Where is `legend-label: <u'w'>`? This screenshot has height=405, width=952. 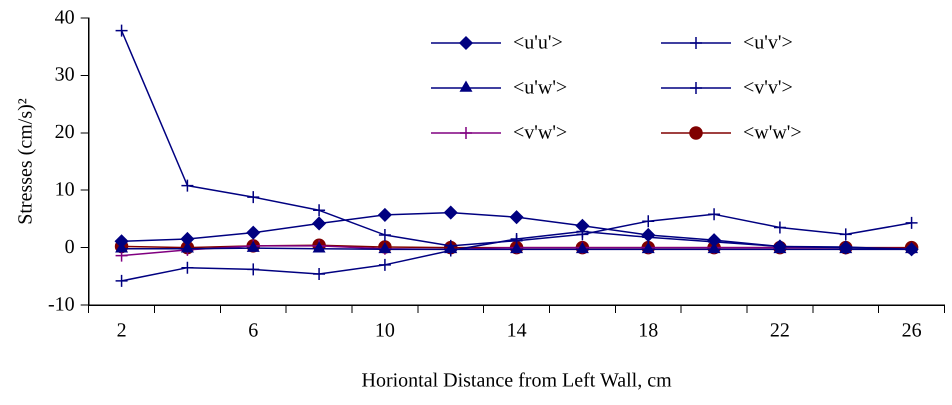
legend-label: <u'w'> is located at coordinates (540, 87).